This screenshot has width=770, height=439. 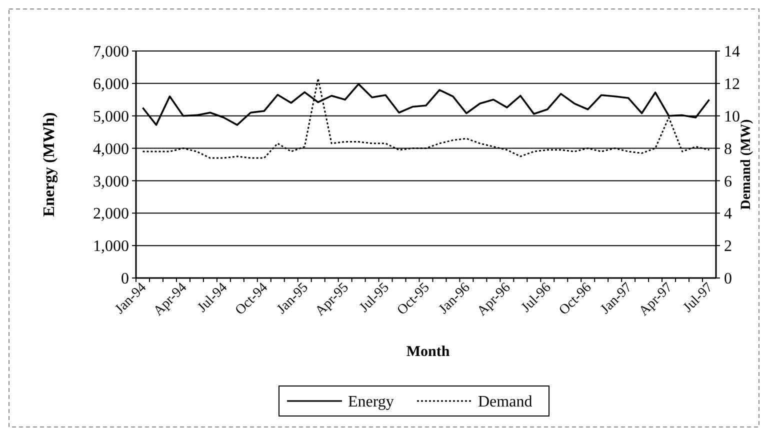 I want to click on y-axis-title: Energy (MWh), so click(x=49, y=164).